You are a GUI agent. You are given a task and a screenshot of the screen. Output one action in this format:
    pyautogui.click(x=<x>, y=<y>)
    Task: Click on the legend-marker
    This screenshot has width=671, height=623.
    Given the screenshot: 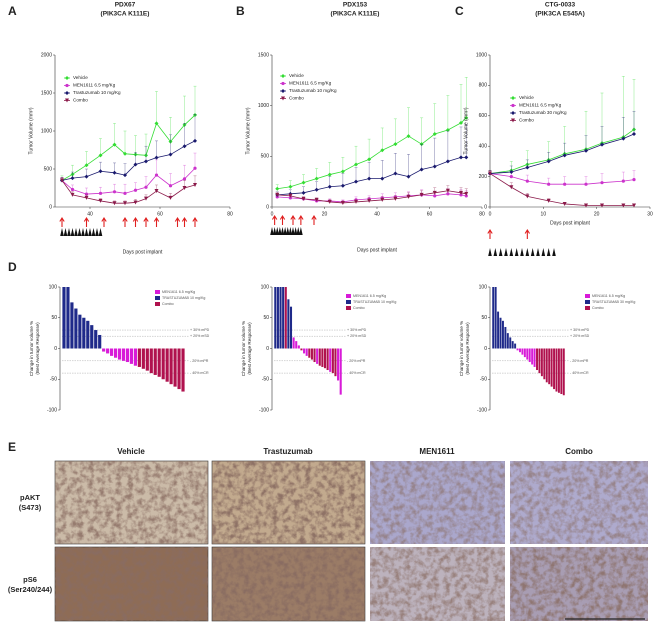 What is the action you would take?
    pyautogui.click(x=67, y=85)
    